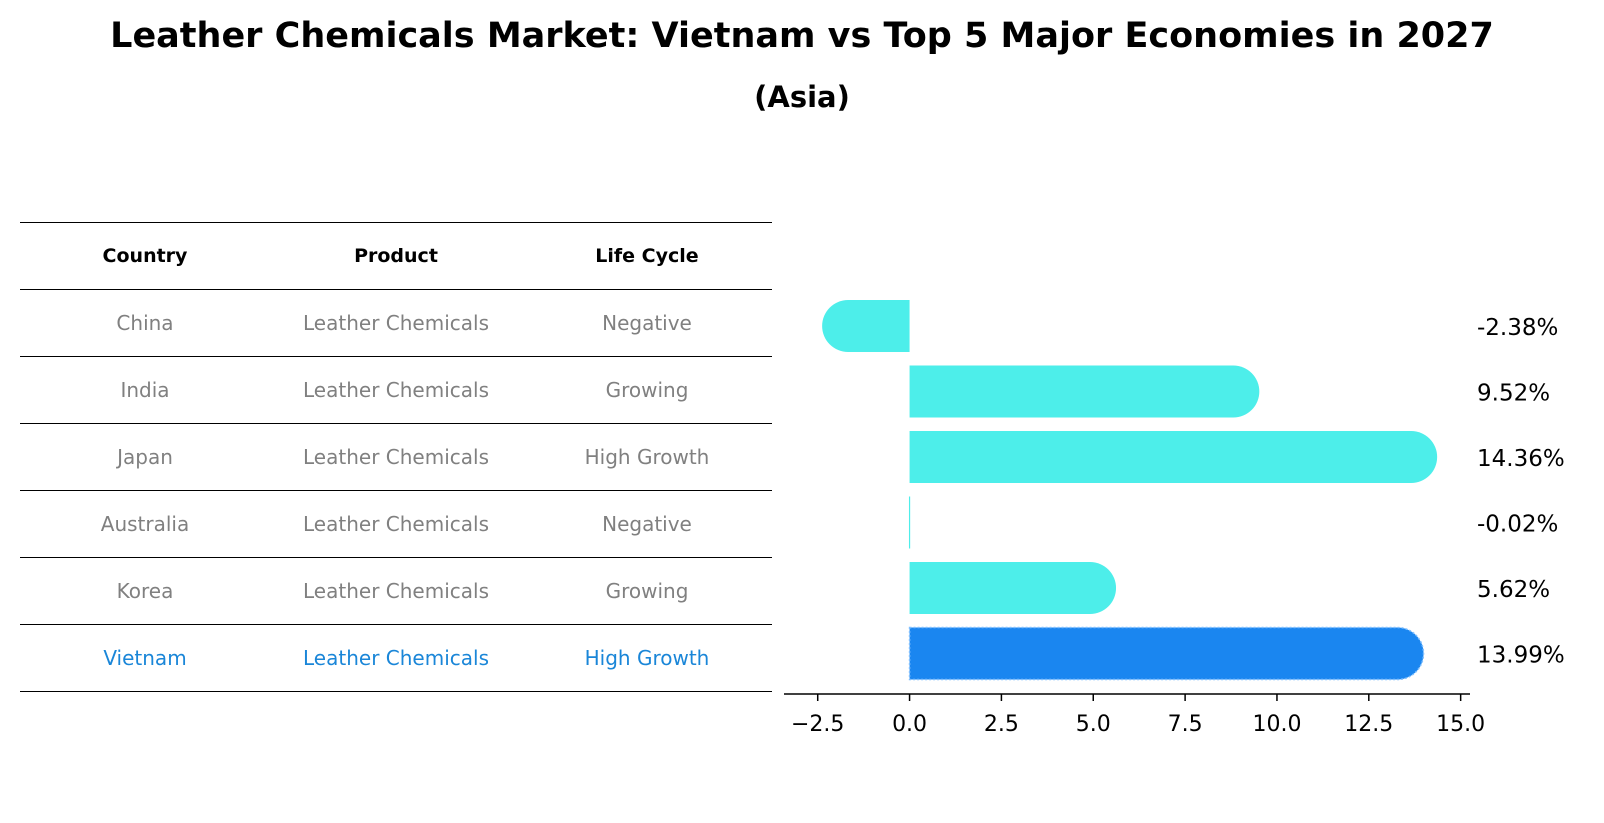 This screenshot has width=1604, height=823. I want to click on bar-india, so click(1084, 391).